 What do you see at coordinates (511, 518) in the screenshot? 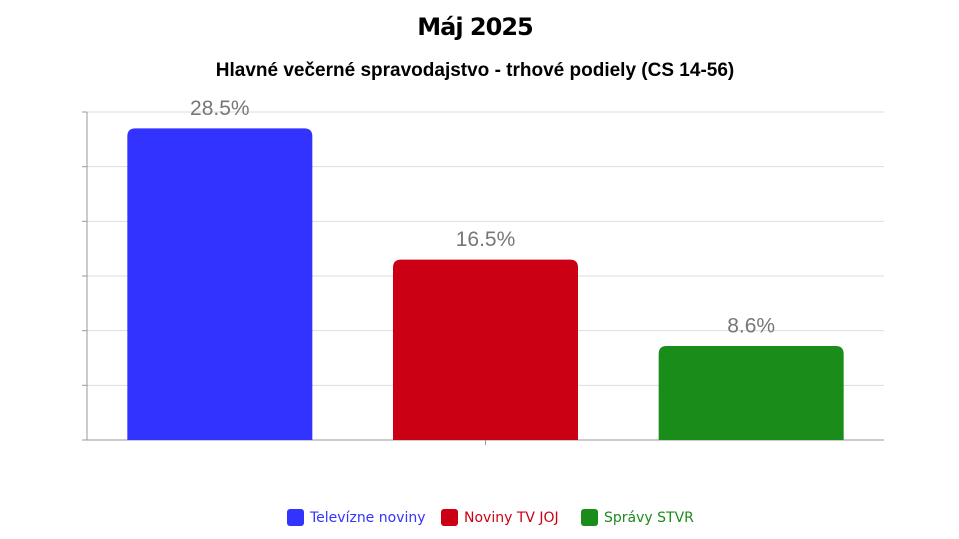
I see `legend-label: Noviny TV JOJ` at bounding box center [511, 518].